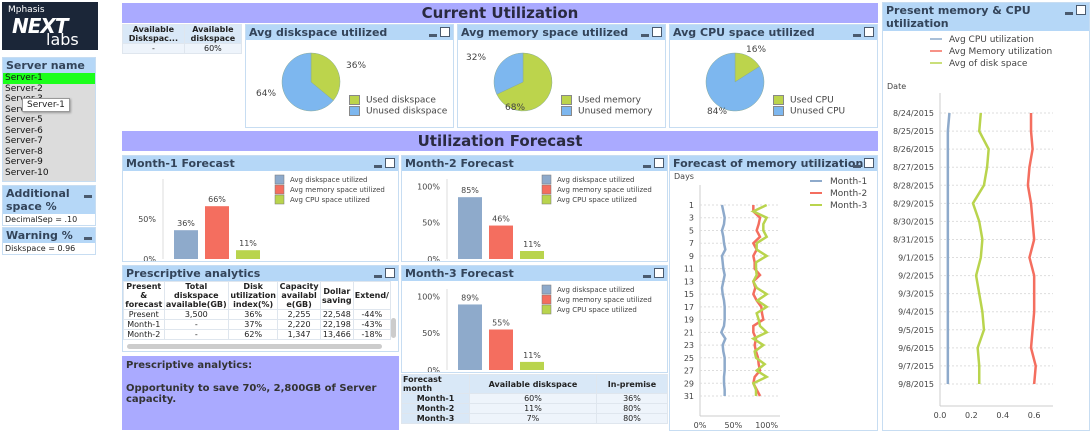 The width and height of the screenshot is (1092, 434). What do you see at coordinates (691, 218) in the screenshot?
I see `y-tick-label: 3` at bounding box center [691, 218].